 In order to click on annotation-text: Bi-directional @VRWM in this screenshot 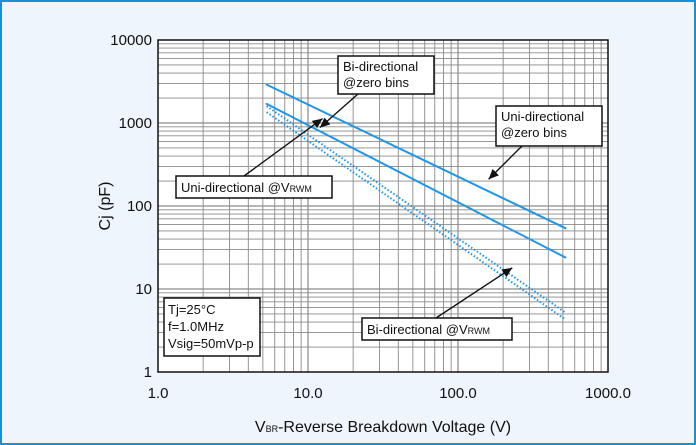, I will do `click(428, 329)`.